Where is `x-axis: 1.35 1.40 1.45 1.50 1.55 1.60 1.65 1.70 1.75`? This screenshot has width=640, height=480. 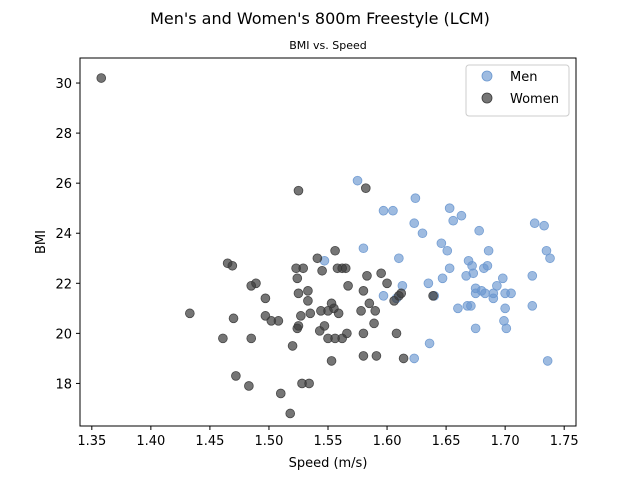
x-axis: 1.35 1.40 1.45 1.50 1.55 1.60 1.65 1.70 1.75 is located at coordinates (328, 437).